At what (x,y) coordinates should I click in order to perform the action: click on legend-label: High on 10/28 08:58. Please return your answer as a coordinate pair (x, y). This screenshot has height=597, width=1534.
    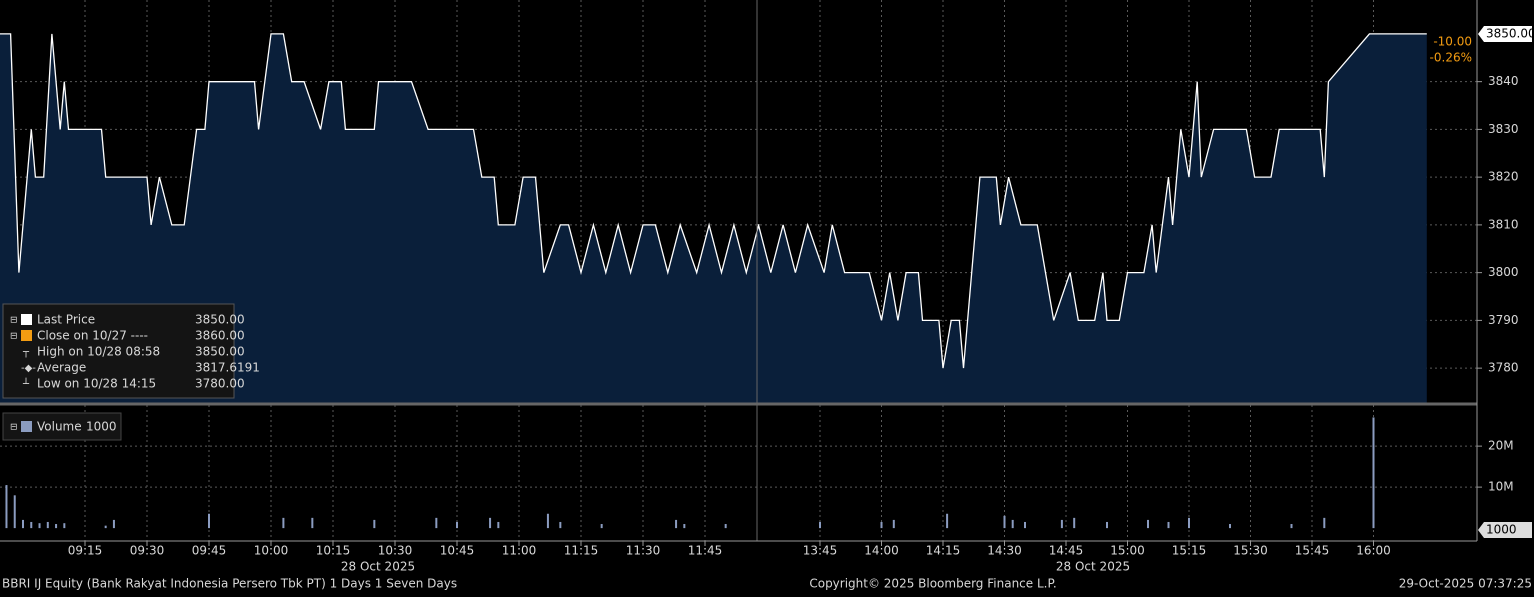
    Looking at the image, I should click on (98, 352).